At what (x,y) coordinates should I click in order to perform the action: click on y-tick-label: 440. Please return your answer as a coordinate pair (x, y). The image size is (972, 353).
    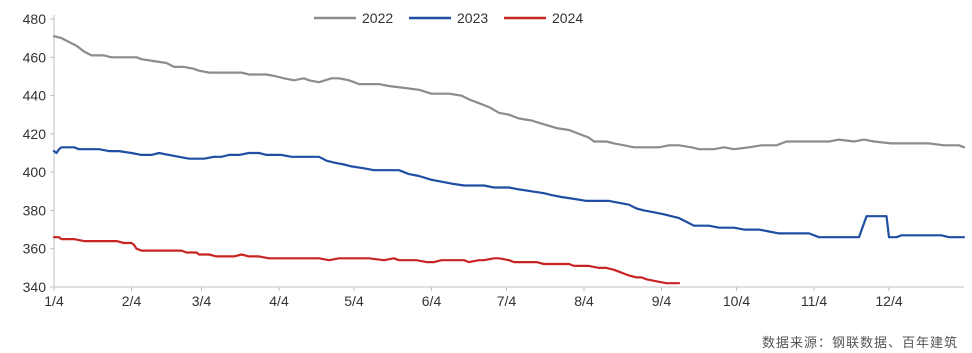
    Looking at the image, I should click on (35, 96).